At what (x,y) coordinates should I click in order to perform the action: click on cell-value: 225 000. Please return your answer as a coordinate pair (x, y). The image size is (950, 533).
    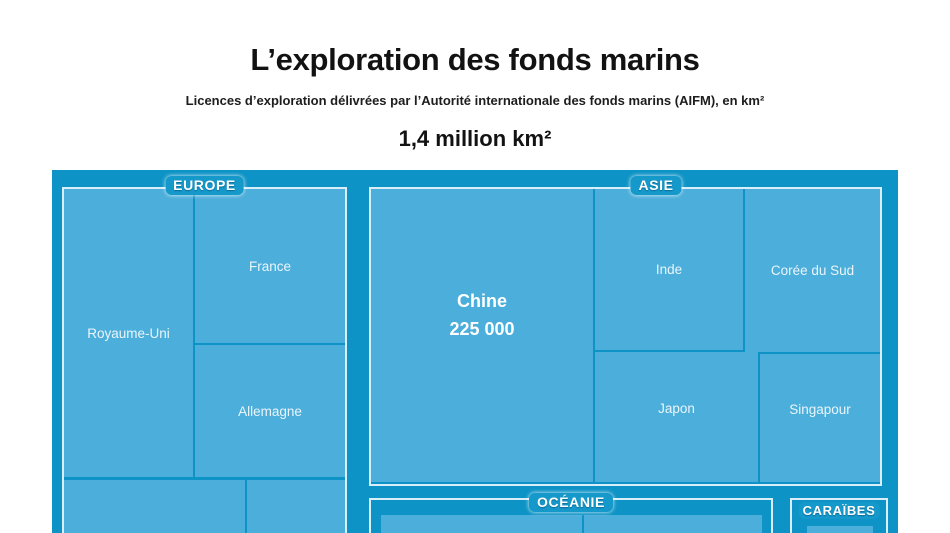
    Looking at the image, I should click on (482, 329).